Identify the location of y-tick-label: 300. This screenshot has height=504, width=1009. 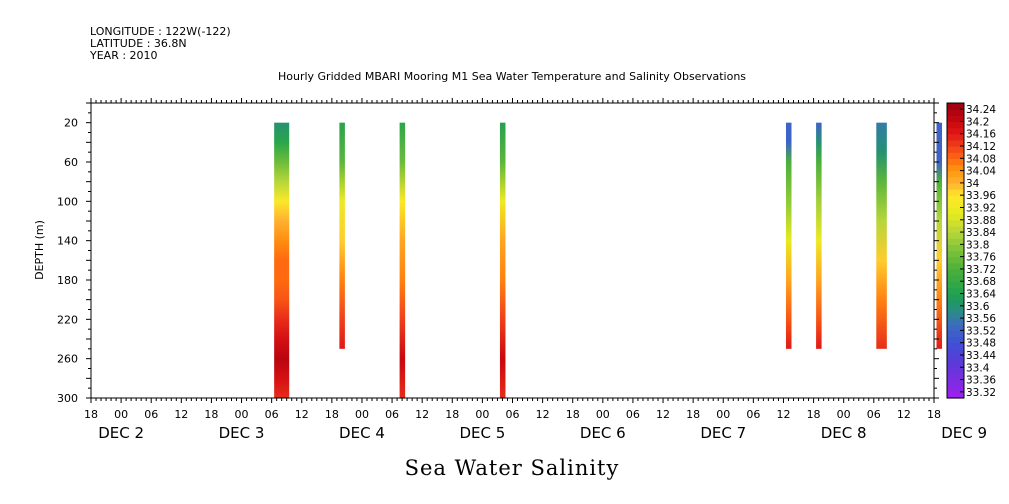
(67, 398).